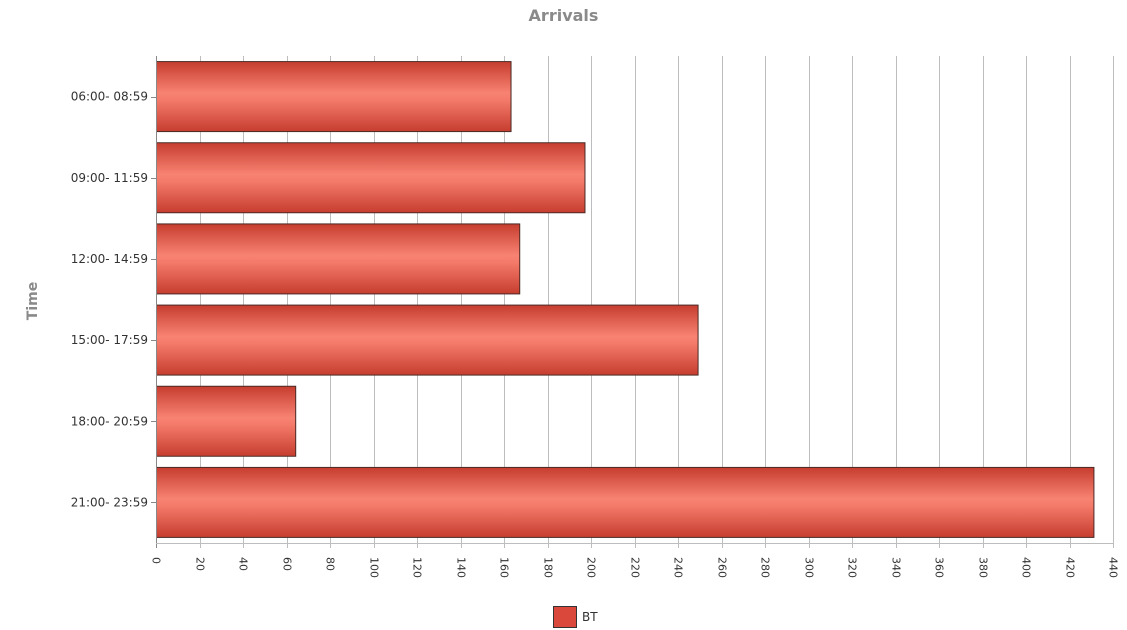  I want to click on x-tick-label: 160, so click(504, 567).